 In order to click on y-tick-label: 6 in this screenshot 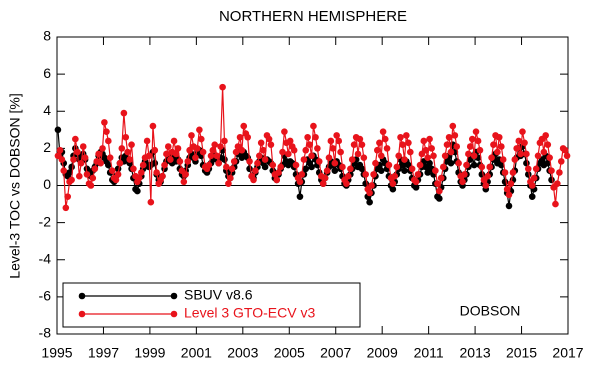, I will do `click(47, 73)`.